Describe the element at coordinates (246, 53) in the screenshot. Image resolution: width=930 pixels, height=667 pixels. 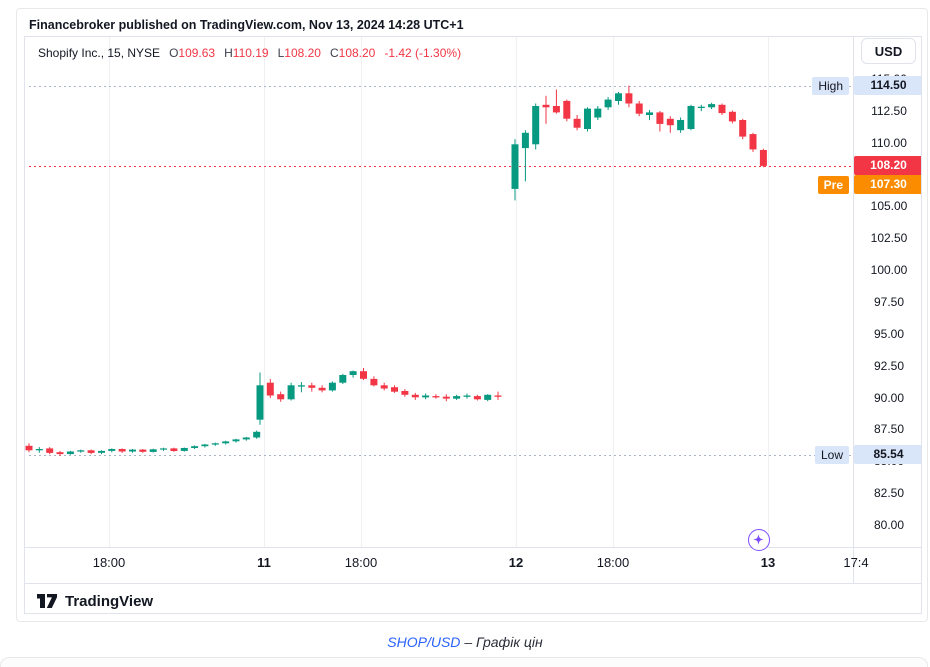
I see `ohlc-high: H110.19` at that location.